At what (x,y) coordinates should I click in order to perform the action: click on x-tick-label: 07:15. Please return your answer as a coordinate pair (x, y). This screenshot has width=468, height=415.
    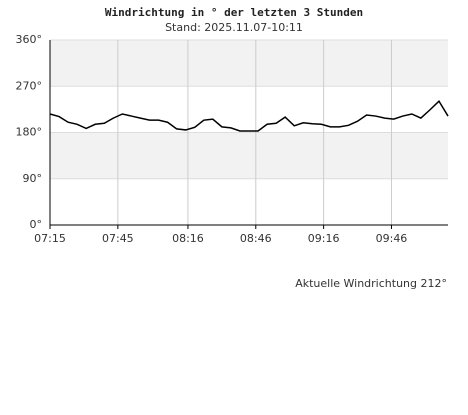
    Looking at the image, I should click on (50, 238).